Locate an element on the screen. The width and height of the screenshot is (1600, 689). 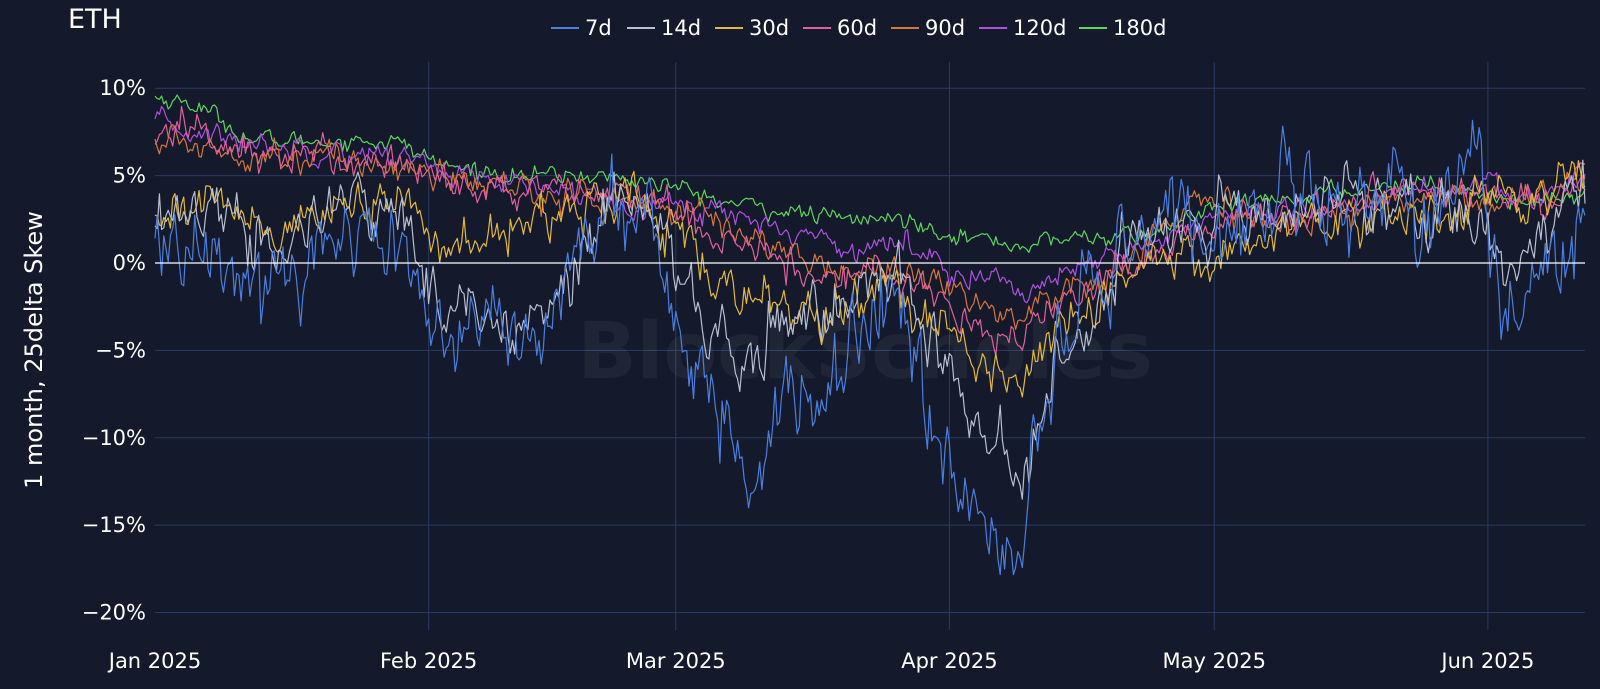
y-axis-title: 1 month, 25delta Skew is located at coordinates (34, 350).